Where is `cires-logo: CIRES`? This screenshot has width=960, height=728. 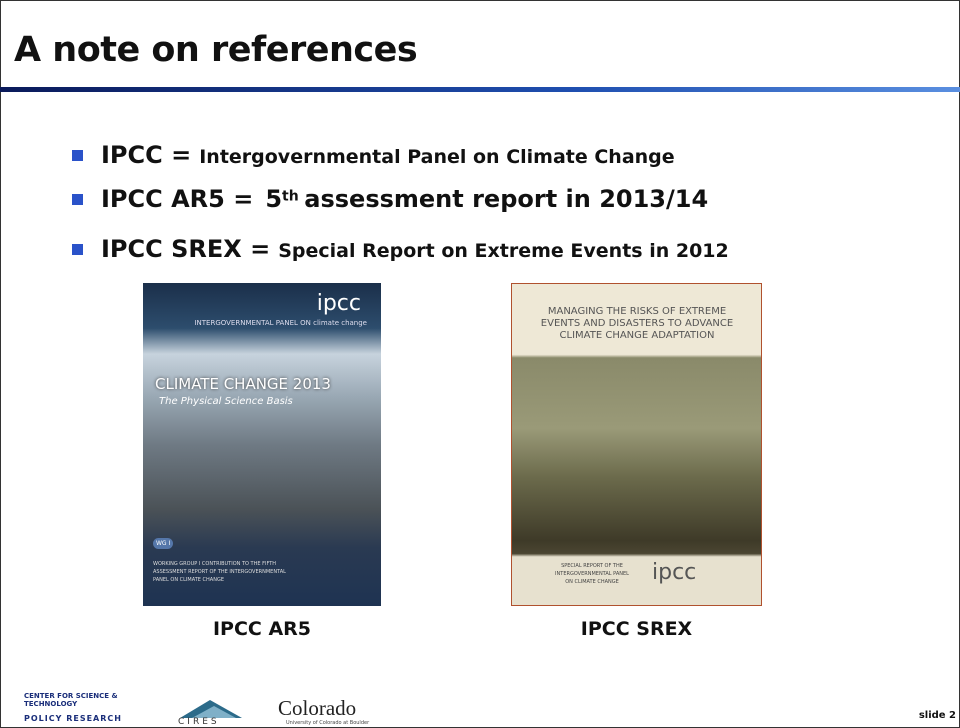
cires-logo: CIRES is located at coordinates (199, 722).